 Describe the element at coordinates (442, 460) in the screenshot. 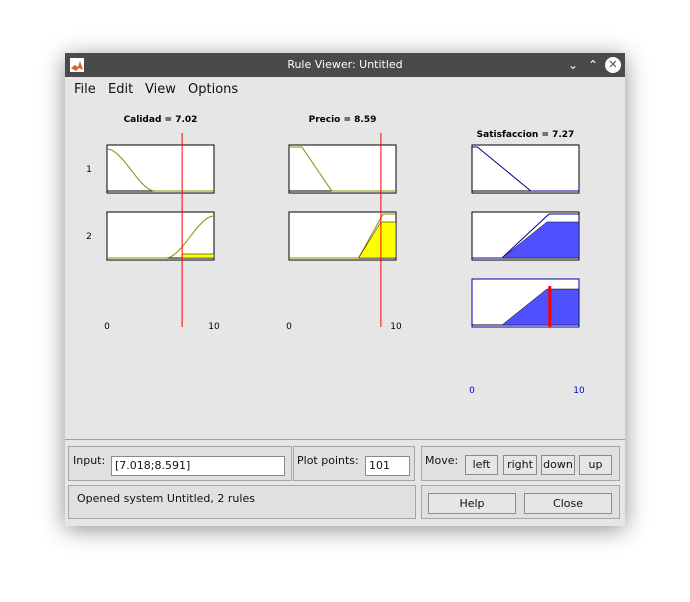

I see `move-label: Move:` at that location.